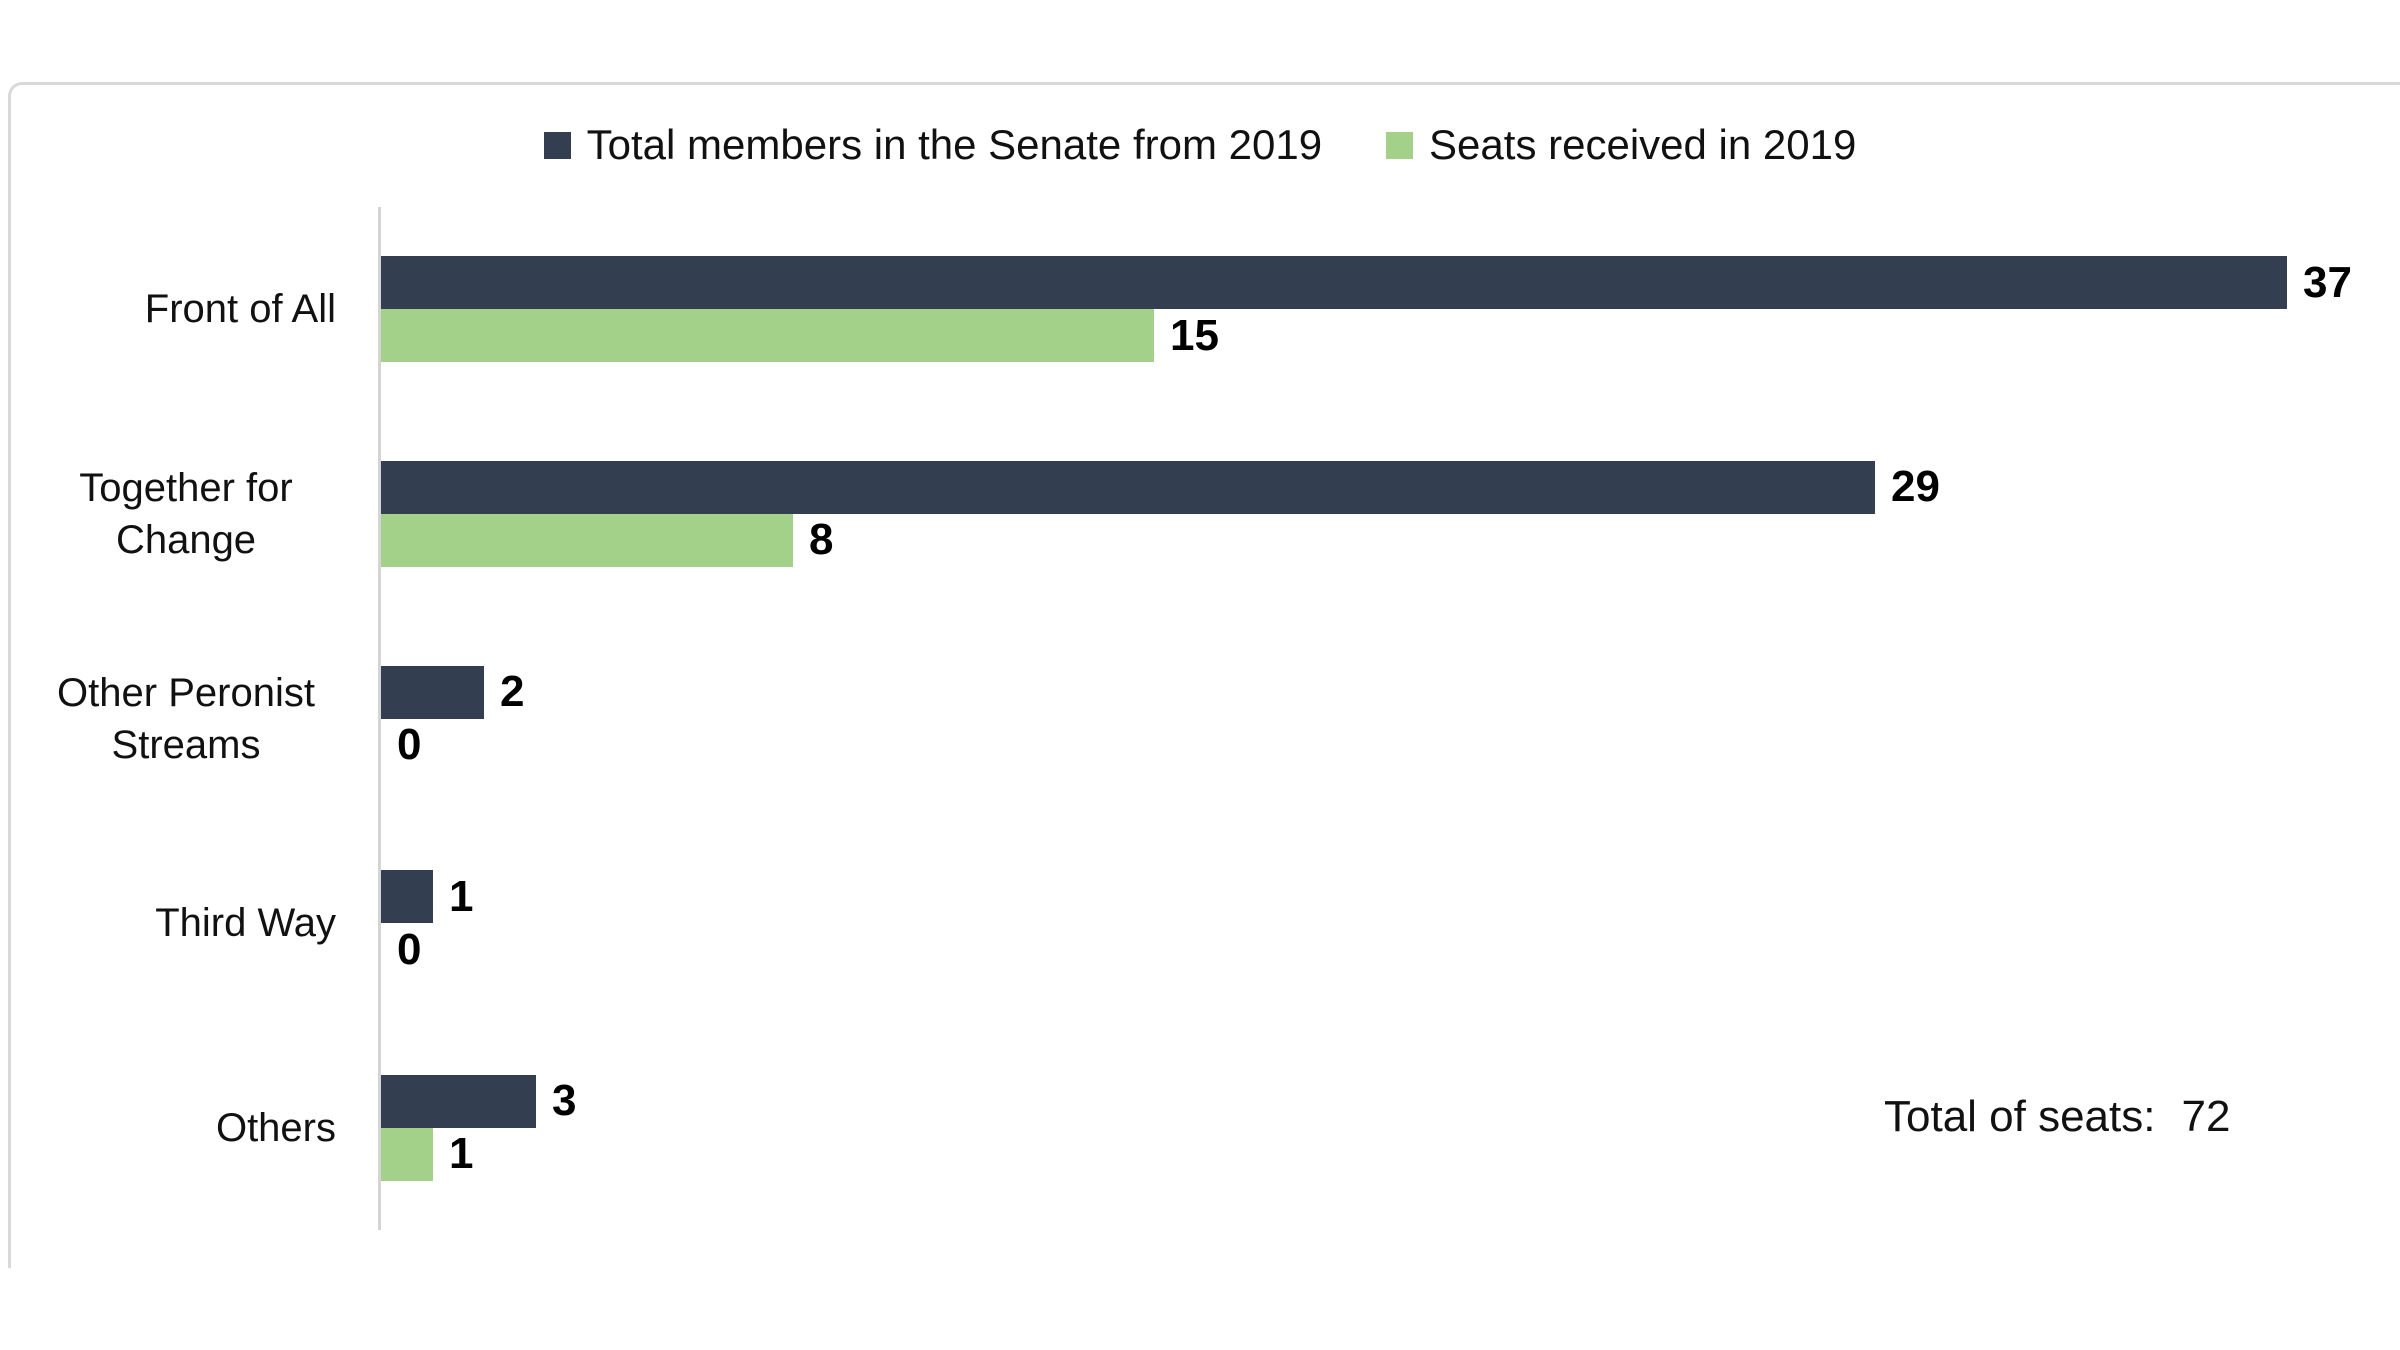 This screenshot has height=1350, width=2400. What do you see at coordinates (1621, 145) in the screenshot?
I see `legend-item-1: Seats received in 2019` at bounding box center [1621, 145].